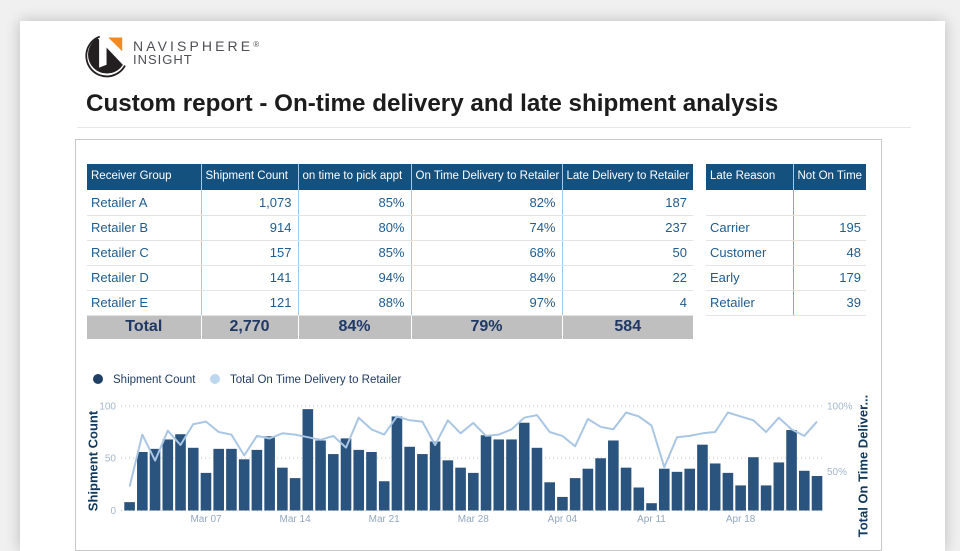 This screenshot has width=960, height=551. I want to click on svg-text: 50, so click(111, 459).